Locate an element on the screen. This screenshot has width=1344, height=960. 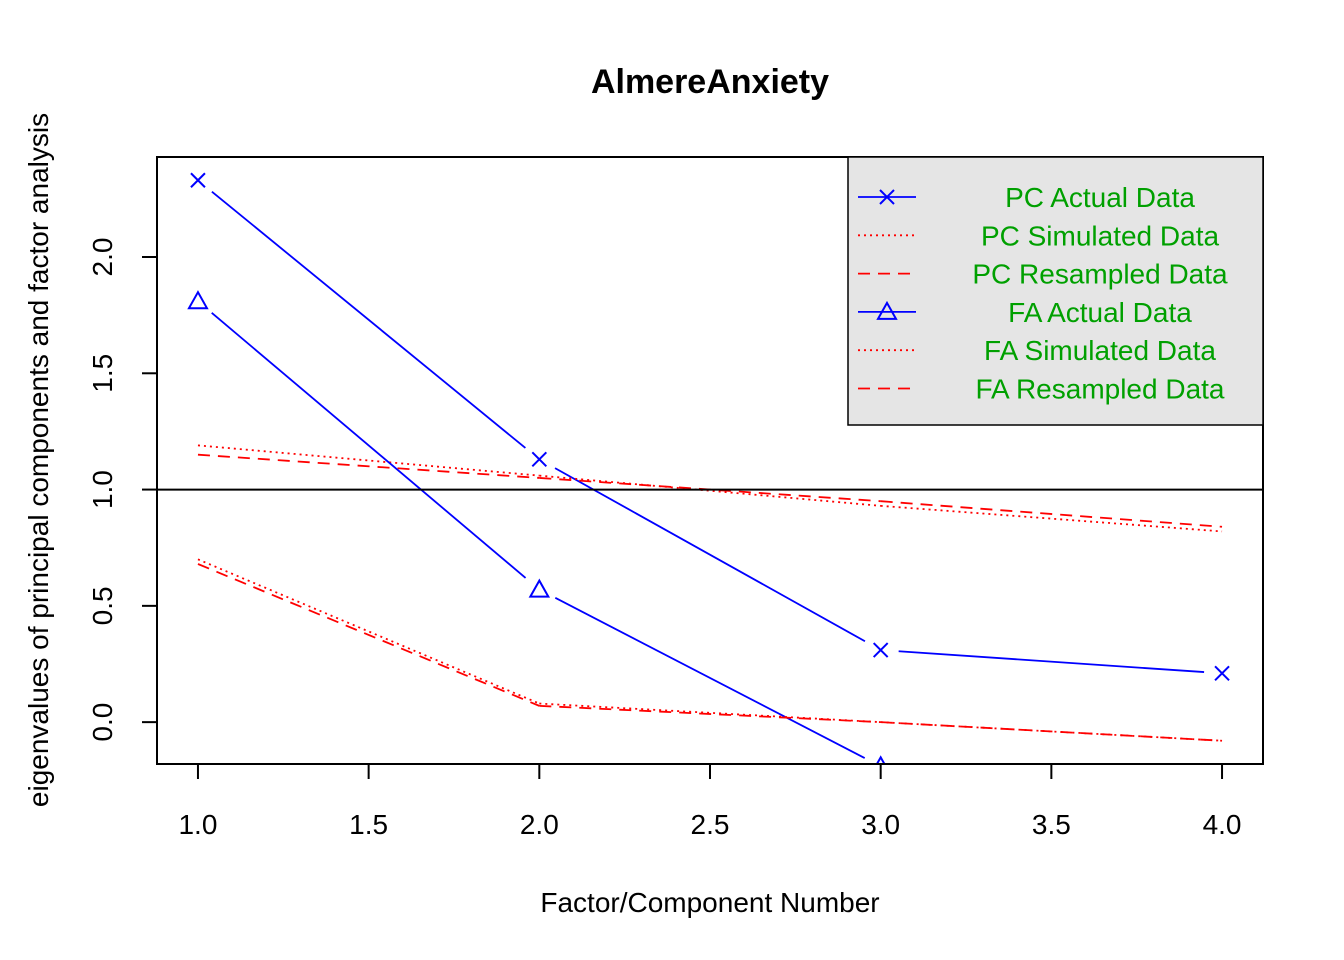
x-tick-label: 1.5 is located at coordinates (368, 824).